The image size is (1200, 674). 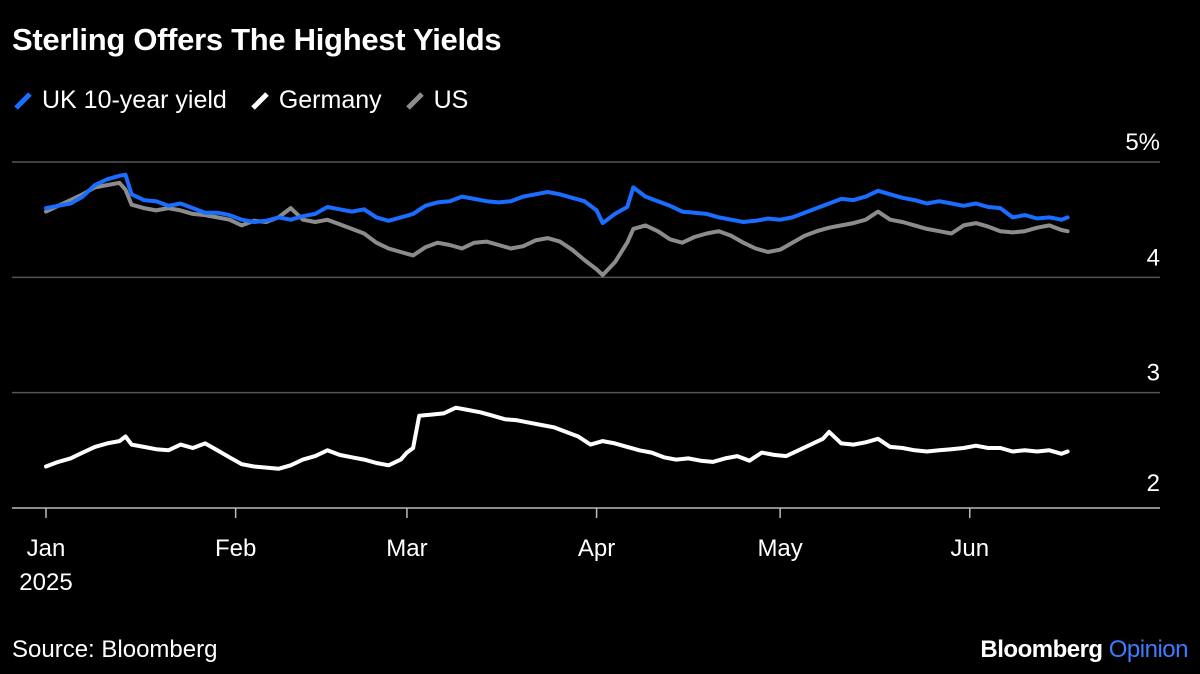 I want to click on chart-title: Sterling Offers The Highest Yields, so click(x=257, y=39).